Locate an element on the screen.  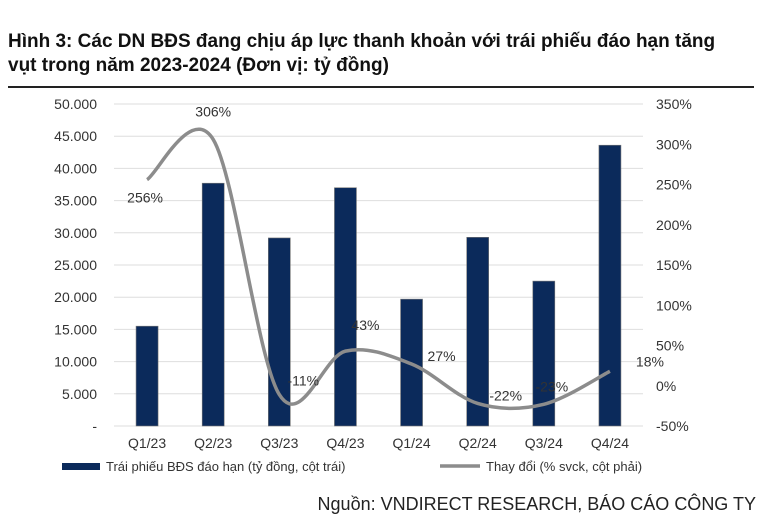
data-label: 27% is located at coordinates (442, 356).